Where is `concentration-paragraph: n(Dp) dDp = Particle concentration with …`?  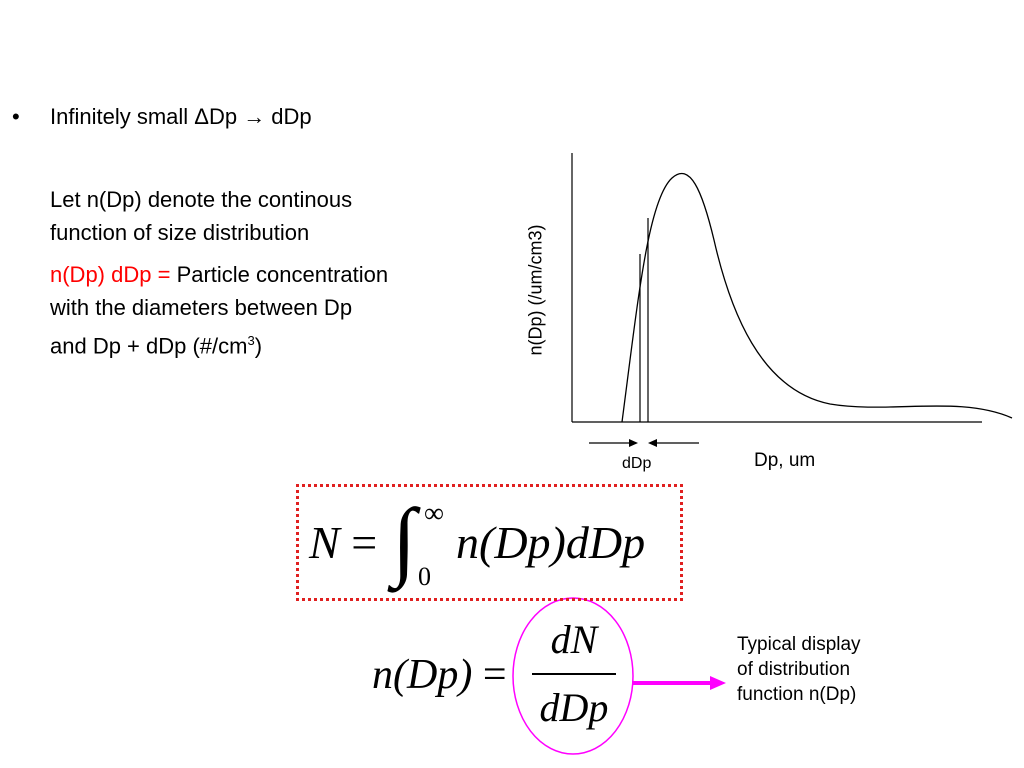 concentration-paragraph: n(Dp) dDp = Particle concentration with … is located at coordinates (219, 310).